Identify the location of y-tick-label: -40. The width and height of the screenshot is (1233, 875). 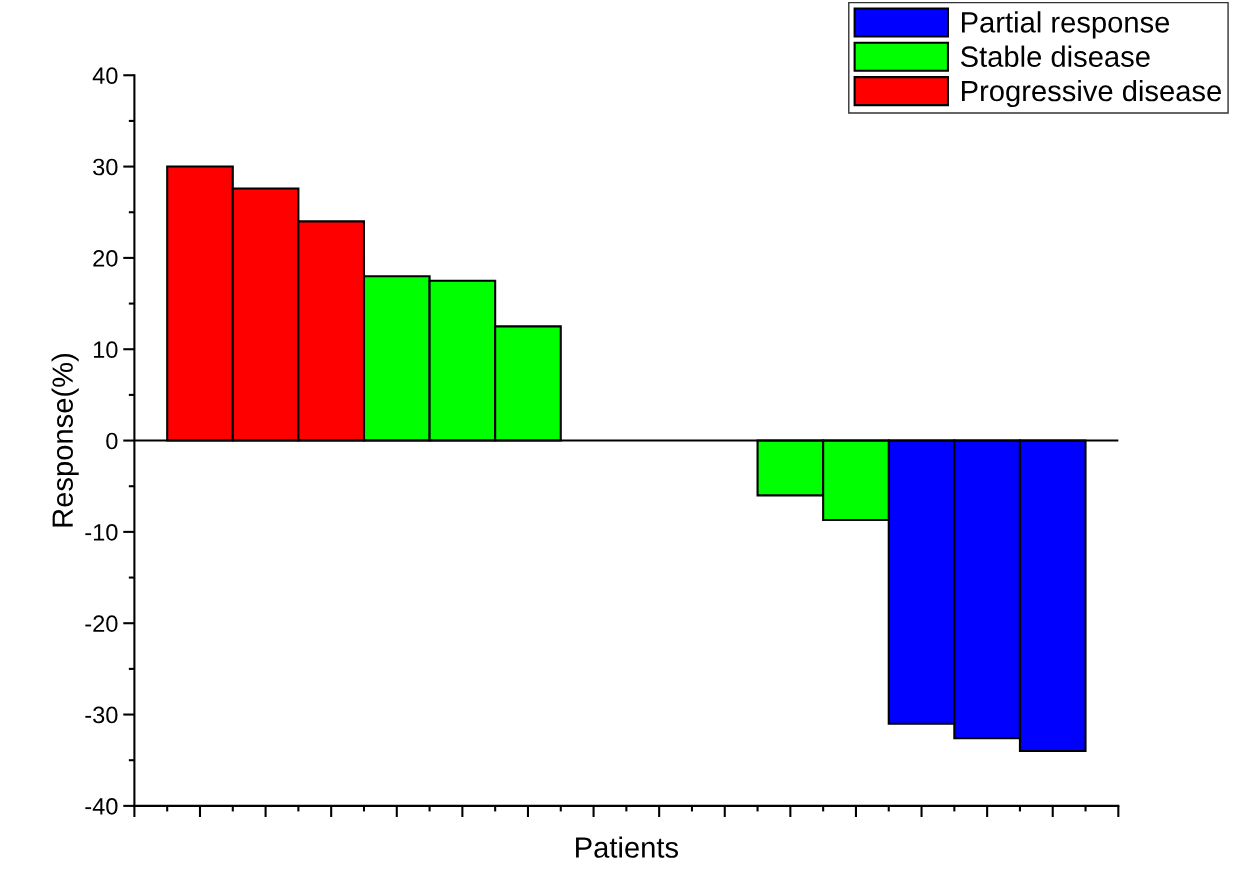
(101, 806).